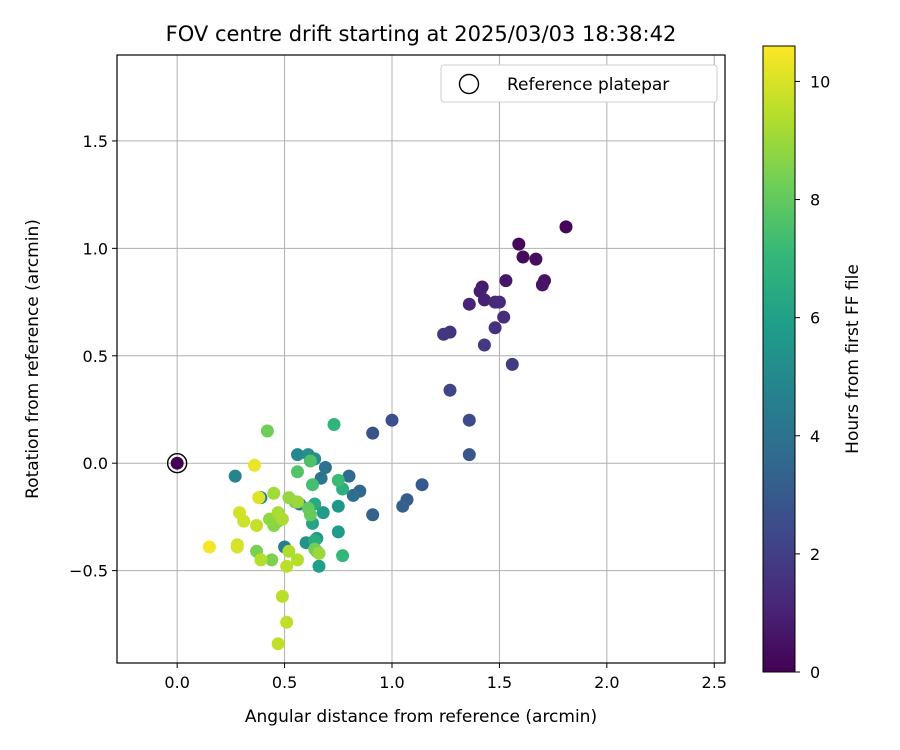 The height and width of the screenshot is (750, 900). I want to click on colorbar-tick-label-1: 2, so click(815, 554).